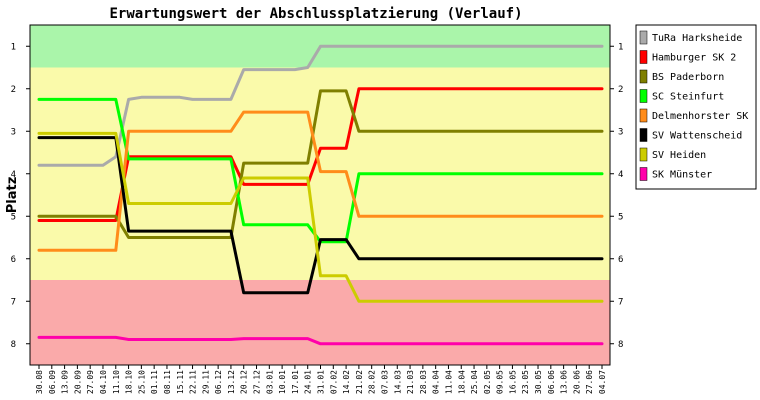 This screenshot has width=760, height=400. I want to click on x-tick-label: 07.03, so click(385, 382).